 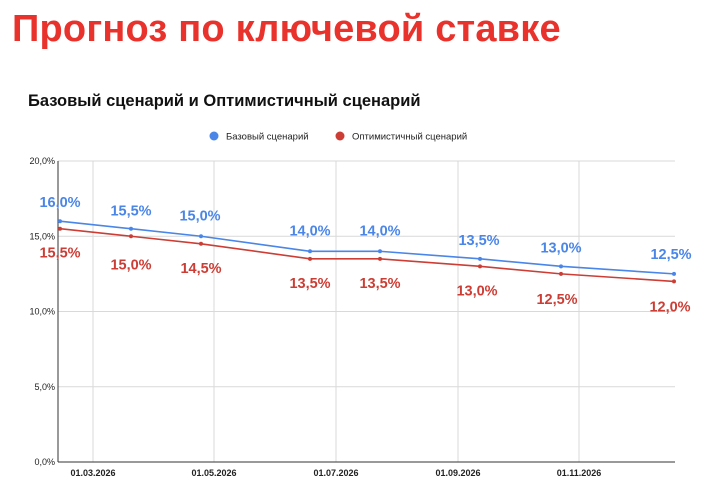 I want to click on x-tick-label: 01.09.2026, so click(x=457, y=473).